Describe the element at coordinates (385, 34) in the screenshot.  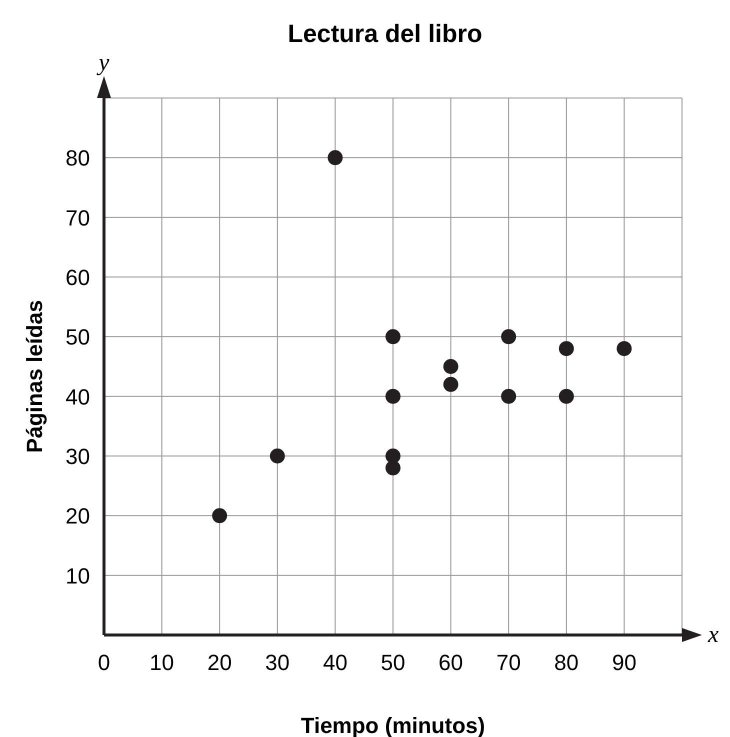
I see `chart-title: Lectura del libro` at that location.